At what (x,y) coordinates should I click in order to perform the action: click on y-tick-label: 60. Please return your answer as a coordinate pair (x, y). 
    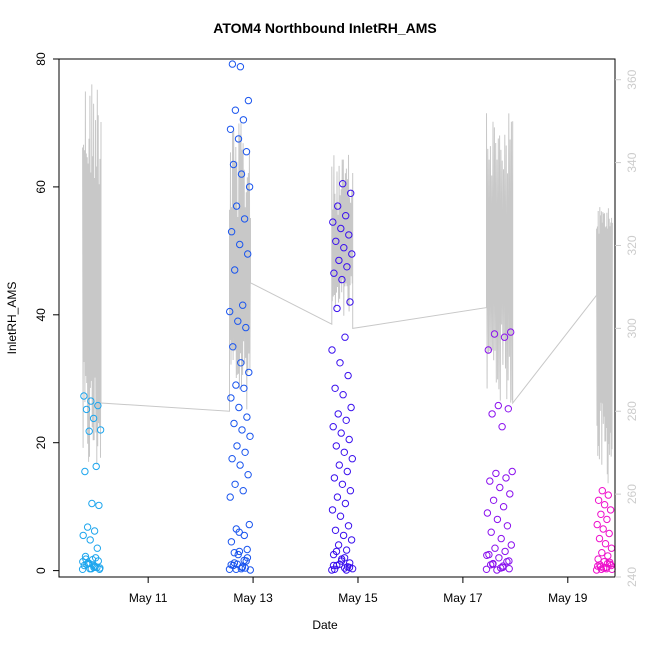
    Looking at the image, I should click on (41, 187).